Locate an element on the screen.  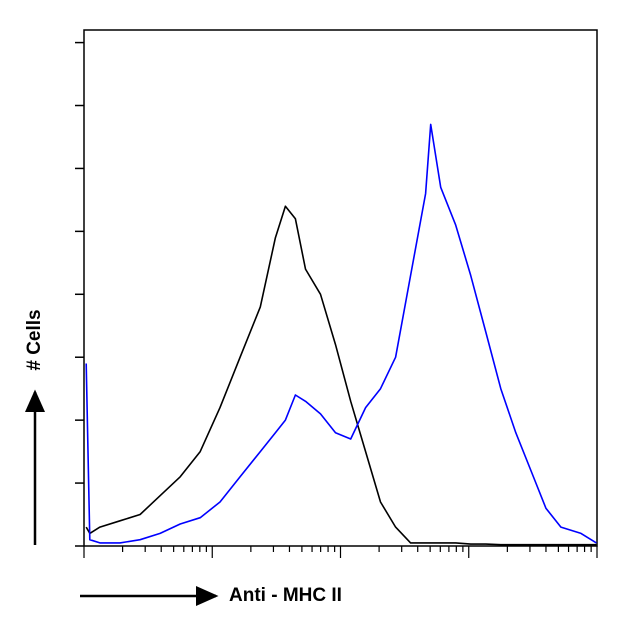
y-axis-label: # Cells is located at coordinates (34, 339).